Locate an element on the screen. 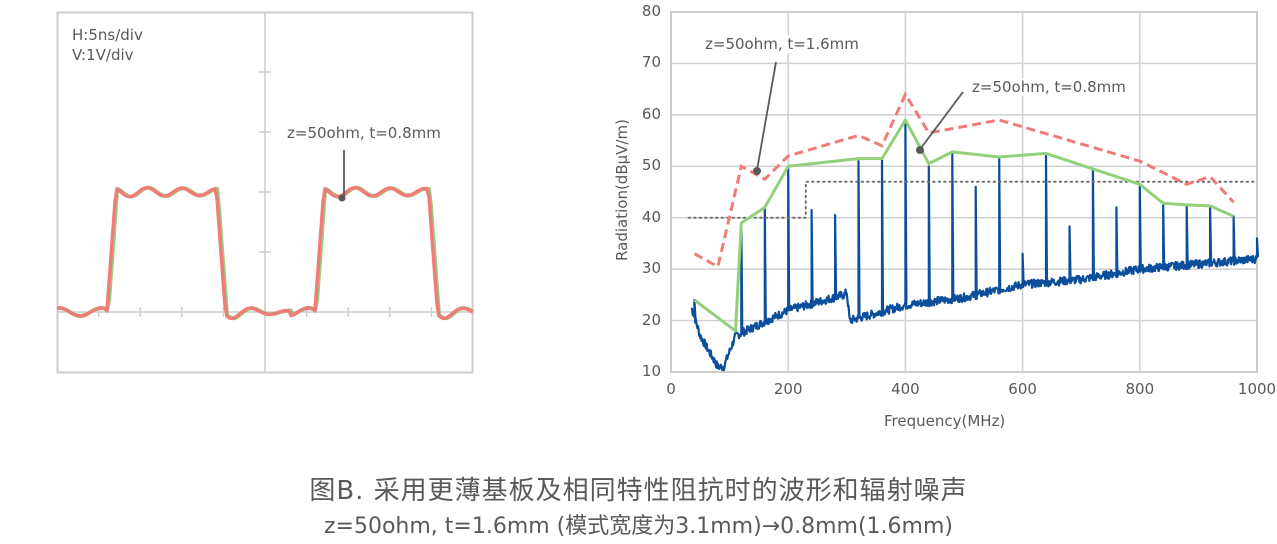 The height and width of the screenshot is (544, 1277). scope-settings: H:5ns/div V:1V/div is located at coordinates (107, 45).